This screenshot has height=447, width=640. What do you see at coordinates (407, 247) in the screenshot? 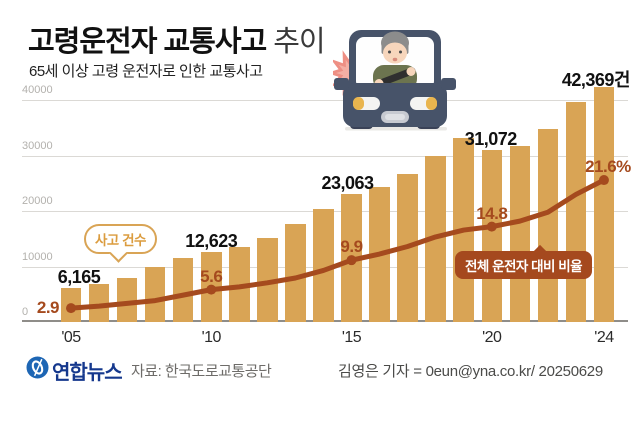
I see `bar-2017` at bounding box center [407, 247].